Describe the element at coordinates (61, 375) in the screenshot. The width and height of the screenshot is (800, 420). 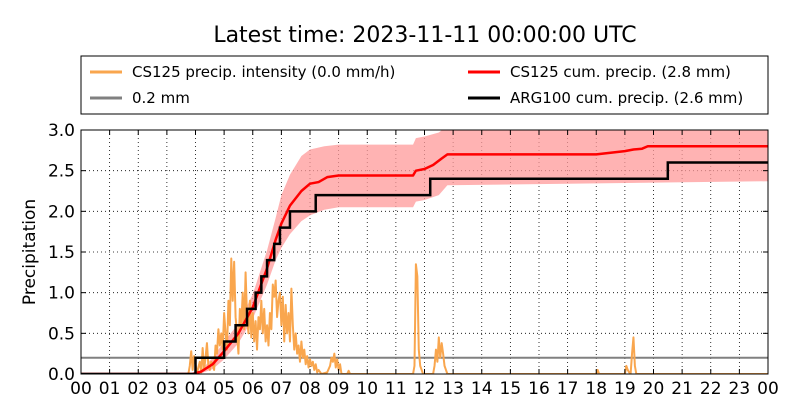
I see `y-tick-label: 0.0` at that location.